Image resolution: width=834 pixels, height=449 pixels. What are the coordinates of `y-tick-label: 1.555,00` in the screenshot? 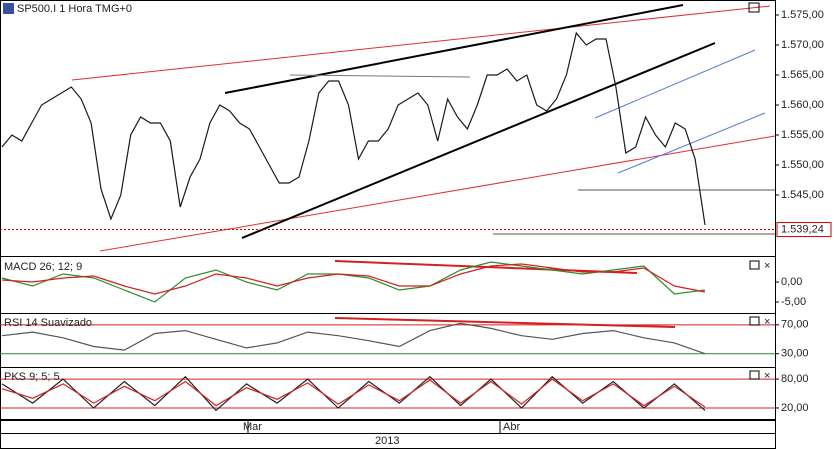 It's located at (802, 135).